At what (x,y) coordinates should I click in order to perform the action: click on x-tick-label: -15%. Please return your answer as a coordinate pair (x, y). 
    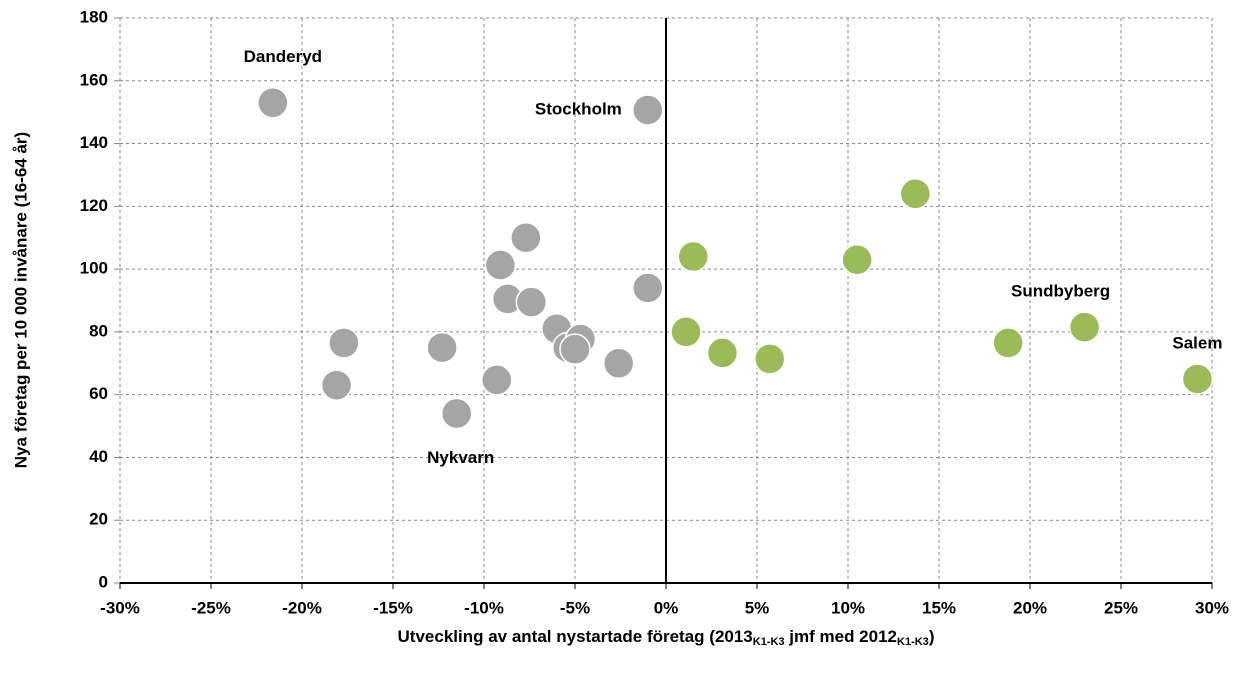
    Looking at the image, I should click on (393, 607).